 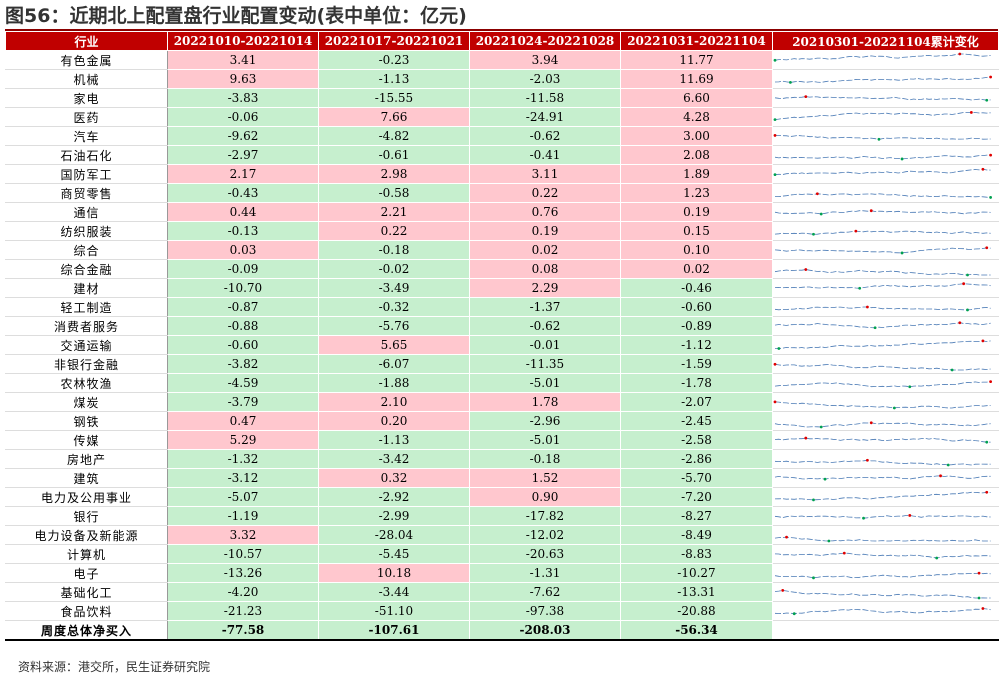 What do you see at coordinates (545, 592) in the screenshot?
I see `flow-value: -7.62` at bounding box center [545, 592].